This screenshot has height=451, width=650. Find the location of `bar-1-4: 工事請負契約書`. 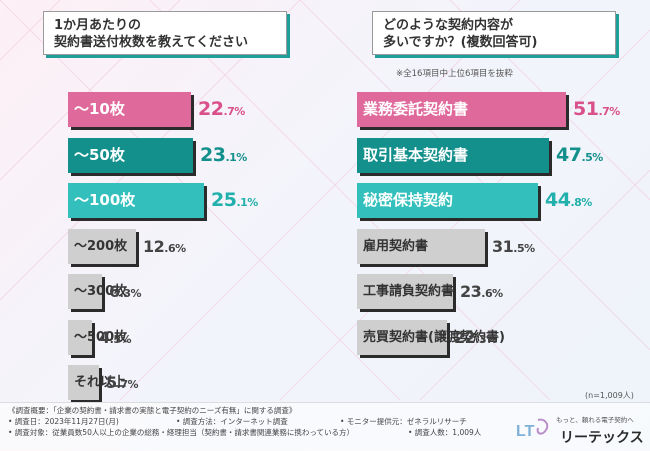

bar-1-4: 工事請負契約書 is located at coordinates (406, 291).